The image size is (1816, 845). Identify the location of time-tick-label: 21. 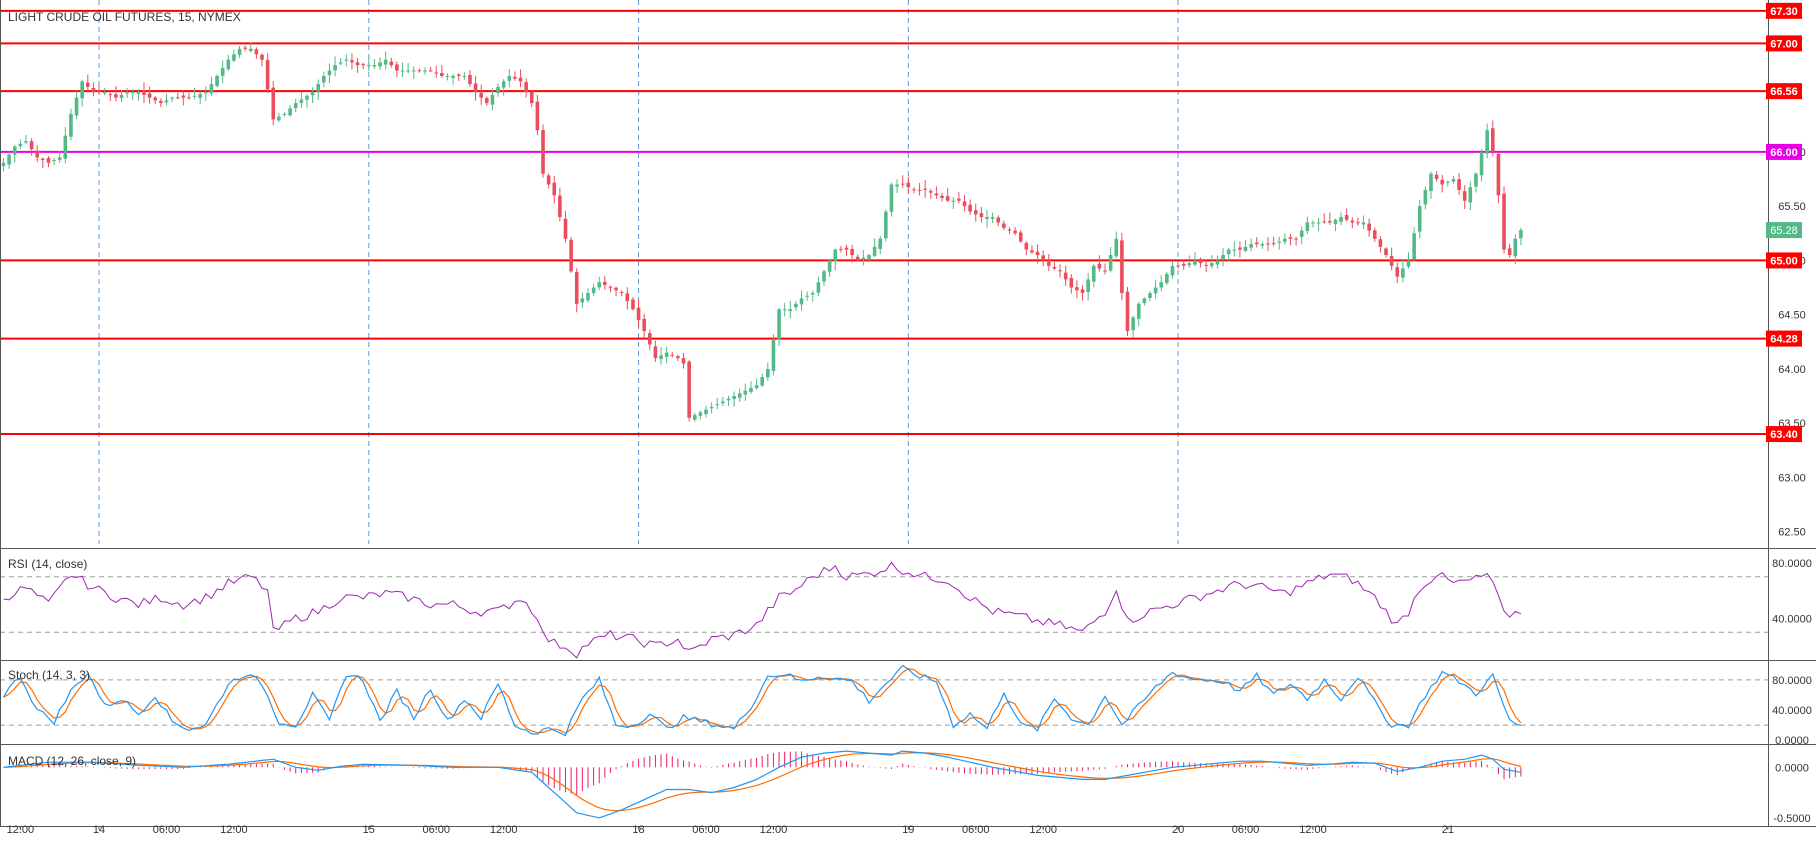
(1448, 830).